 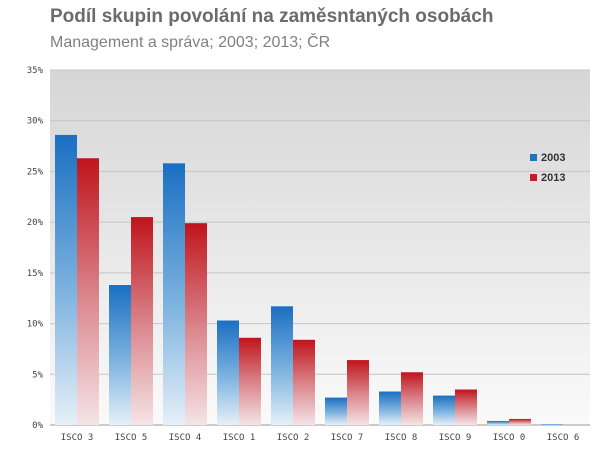 I want to click on legend-label: 2013, so click(x=553, y=178).